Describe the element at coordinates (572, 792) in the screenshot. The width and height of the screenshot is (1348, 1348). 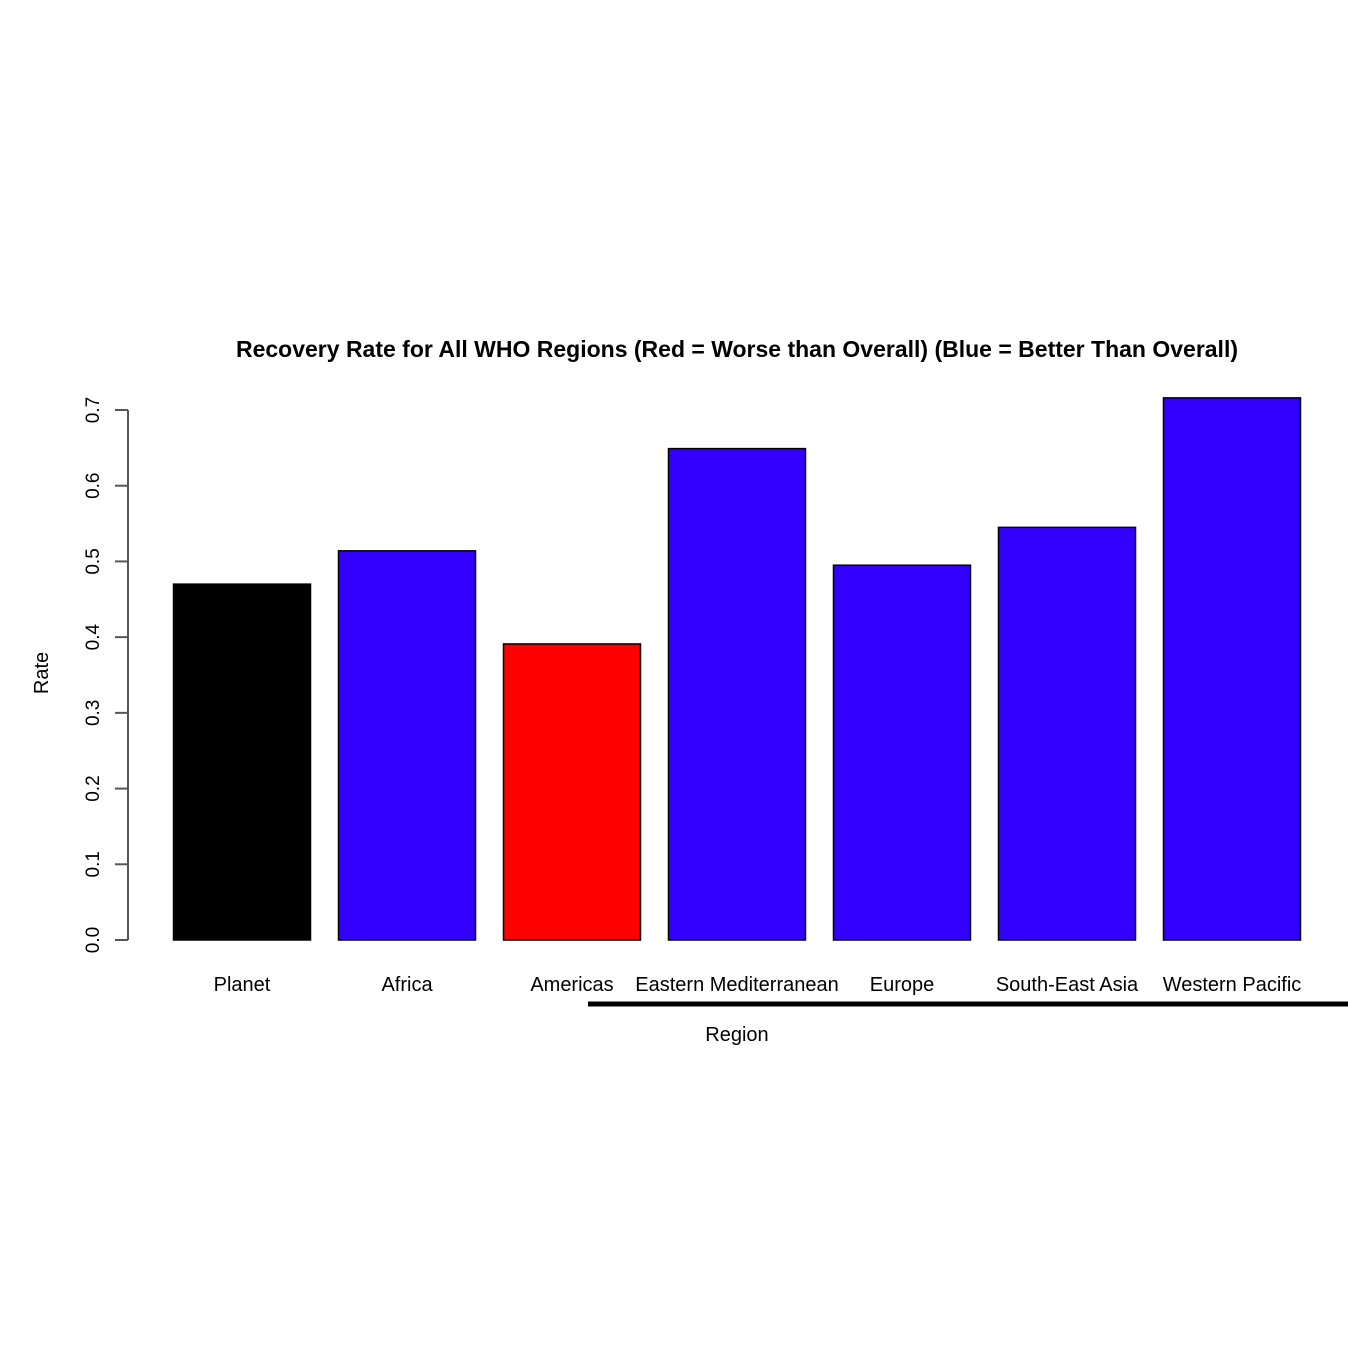
I see `bar-americas` at that location.